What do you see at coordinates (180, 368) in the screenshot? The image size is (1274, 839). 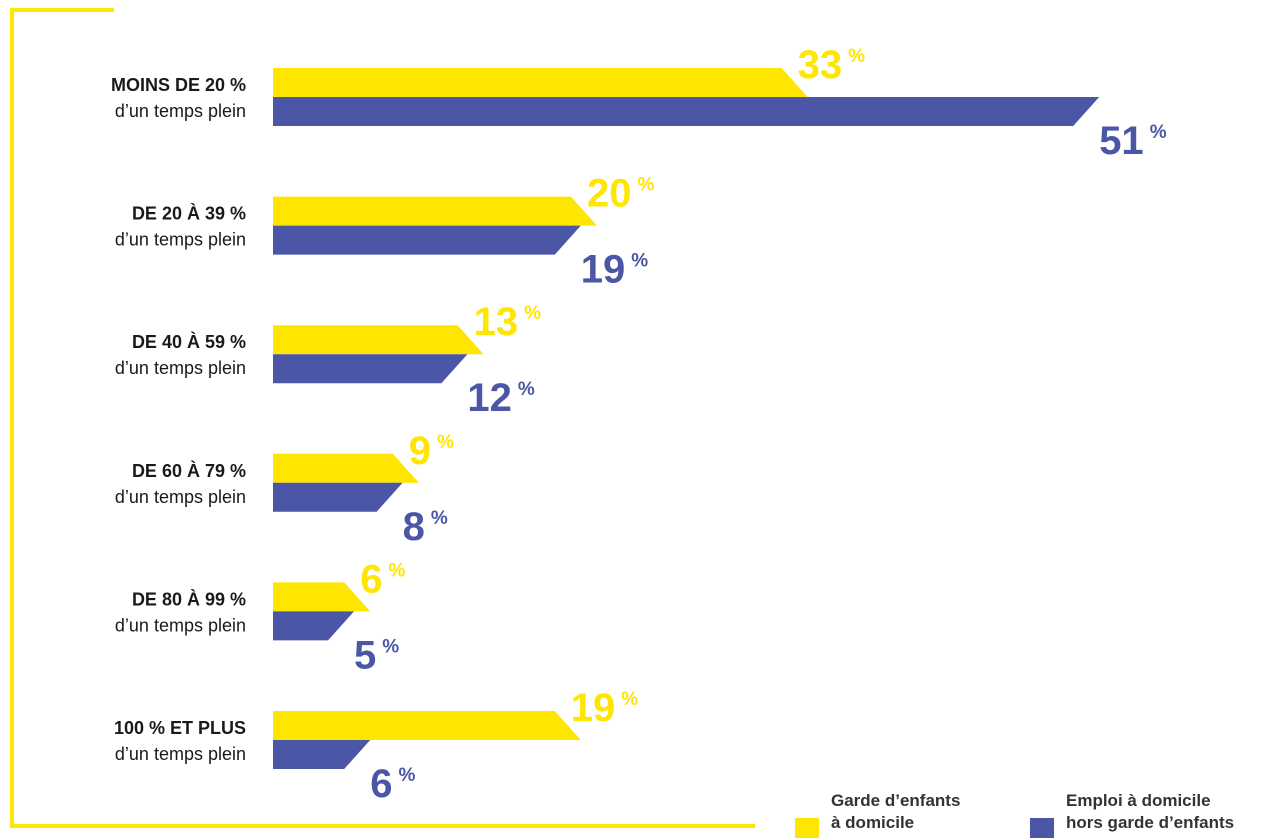 I see `category-sublabel-2: d’un temps plein` at bounding box center [180, 368].